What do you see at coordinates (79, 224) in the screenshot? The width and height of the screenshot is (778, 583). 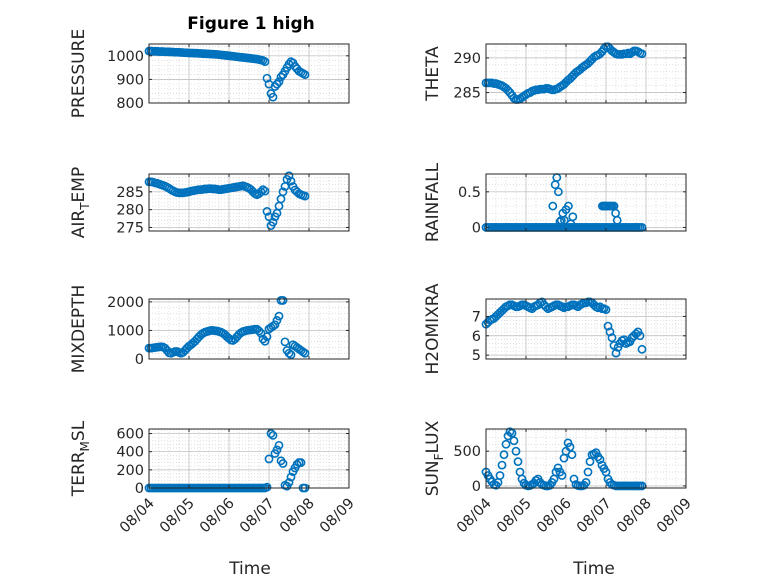 I see `air-temp-y-axis-label-part: AIR` at bounding box center [79, 224].